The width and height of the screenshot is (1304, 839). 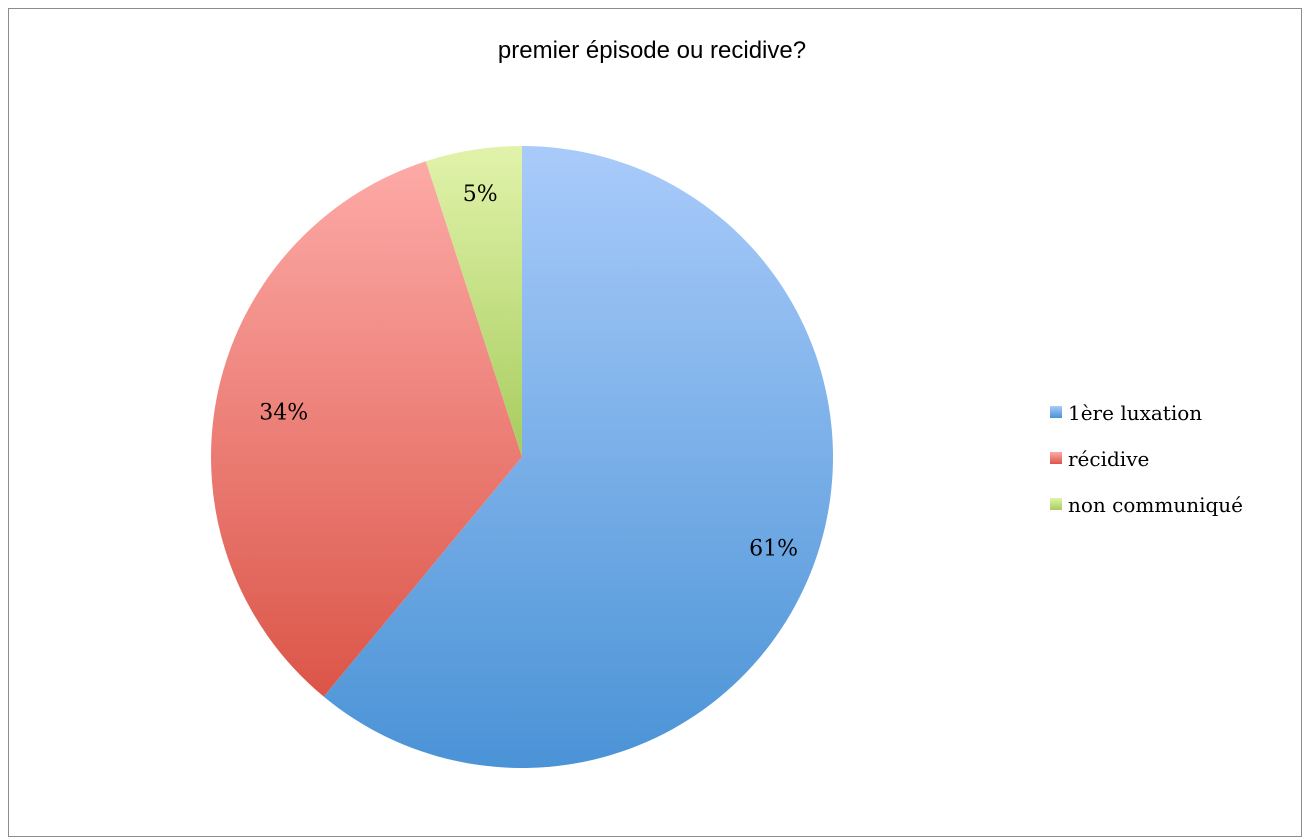 I want to click on legend: 1ère luxation récidive non communiqué, so click(x=1146, y=459).